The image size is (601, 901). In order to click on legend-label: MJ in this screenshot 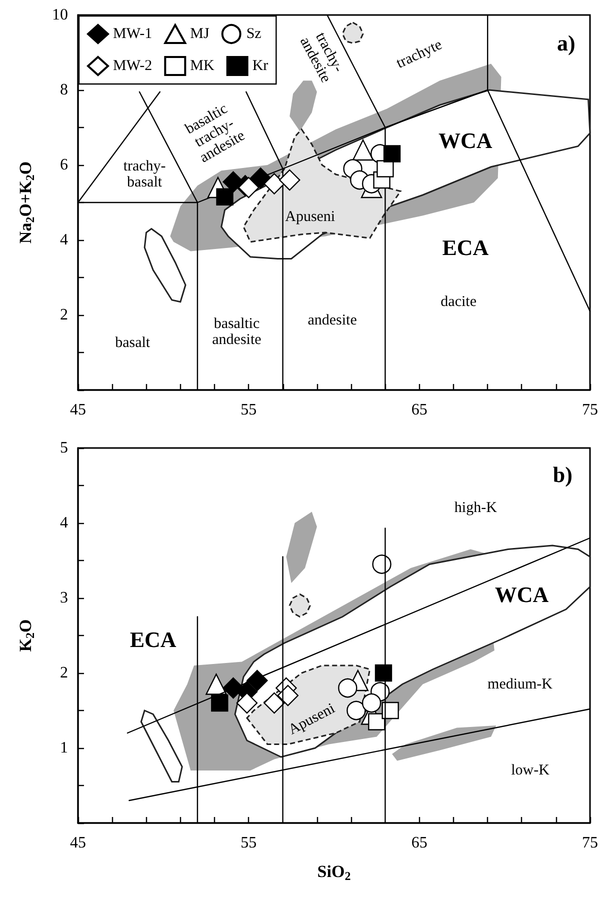, I will do `click(200, 34)`.